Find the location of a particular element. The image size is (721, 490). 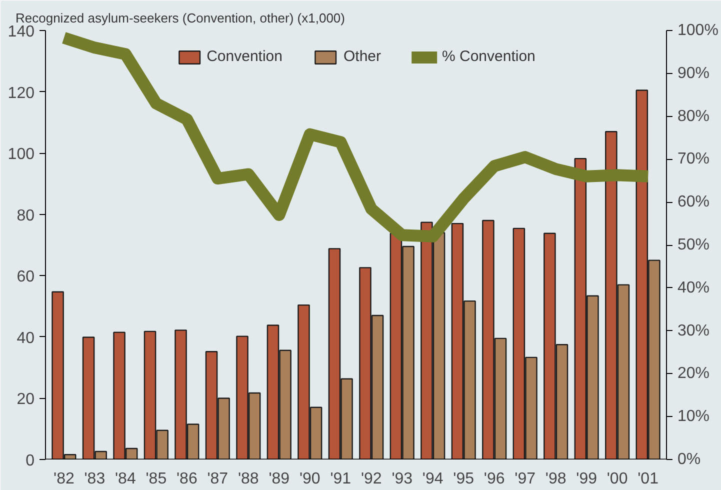

y2-tick-label: 40% is located at coordinates (694, 287).